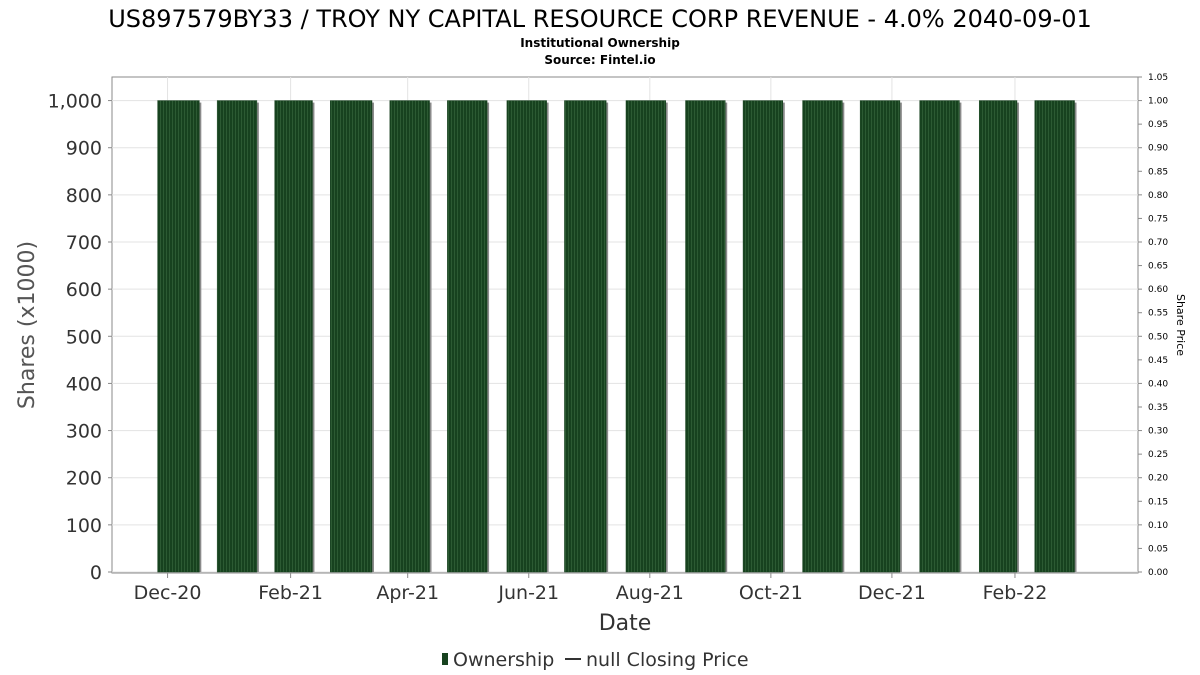  Describe the element at coordinates (892, 593) in the screenshot. I see `x-tick-label: Dec-21` at that location.